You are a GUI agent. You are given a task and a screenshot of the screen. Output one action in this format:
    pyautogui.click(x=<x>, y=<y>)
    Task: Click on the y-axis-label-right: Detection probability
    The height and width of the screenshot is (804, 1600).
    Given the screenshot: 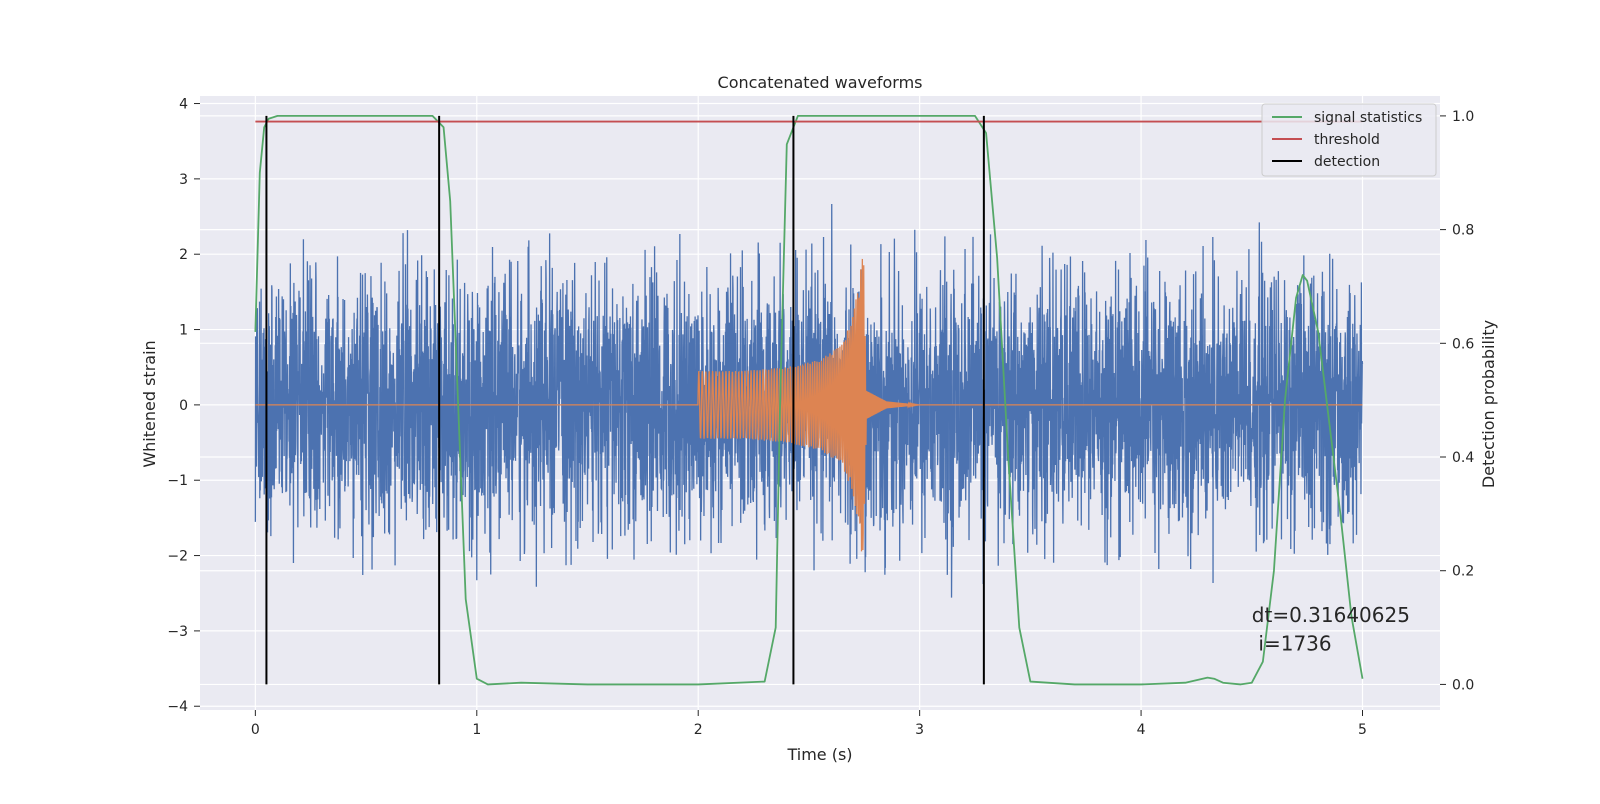 What is the action you would take?
    pyautogui.click(x=1488, y=404)
    